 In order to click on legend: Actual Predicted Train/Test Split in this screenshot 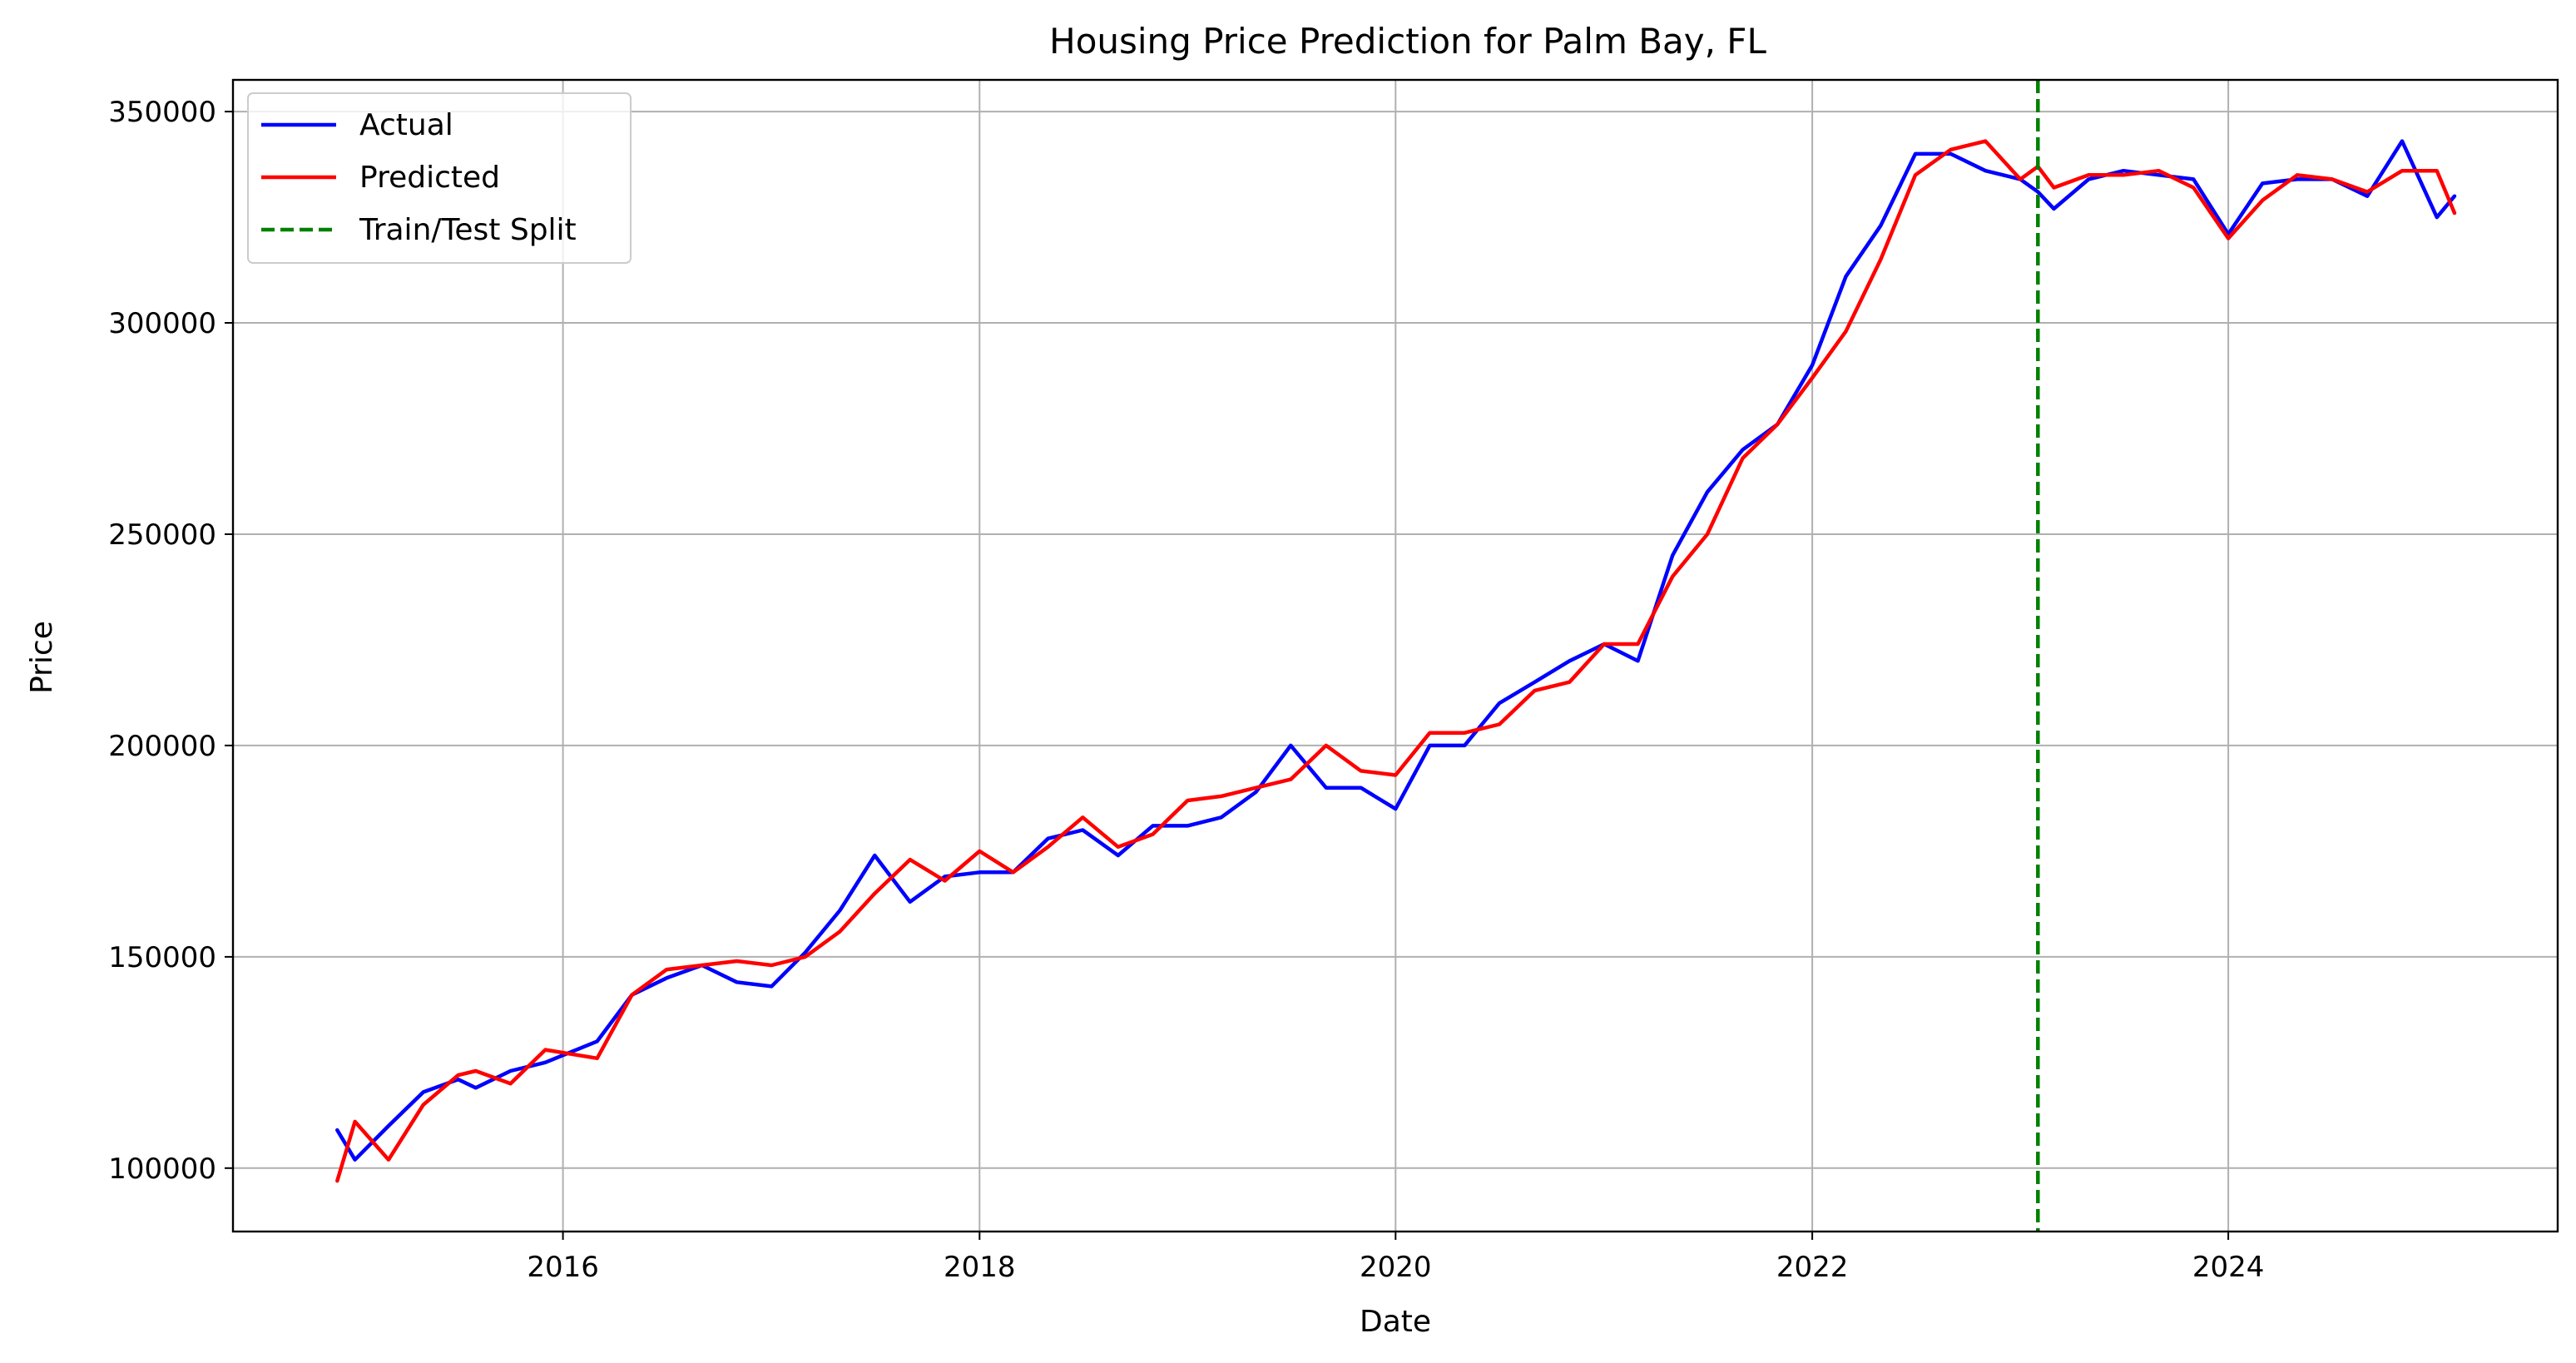, I will do `click(440, 178)`.